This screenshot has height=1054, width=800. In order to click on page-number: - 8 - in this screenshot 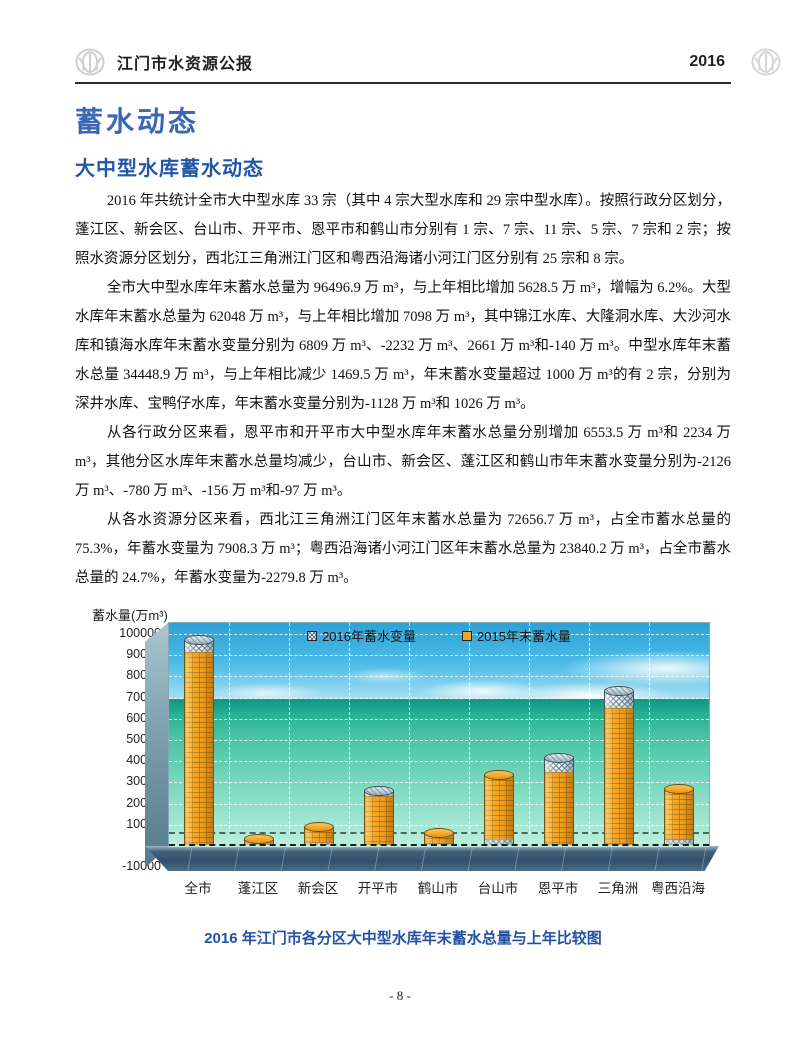, I will do `click(400, 995)`.